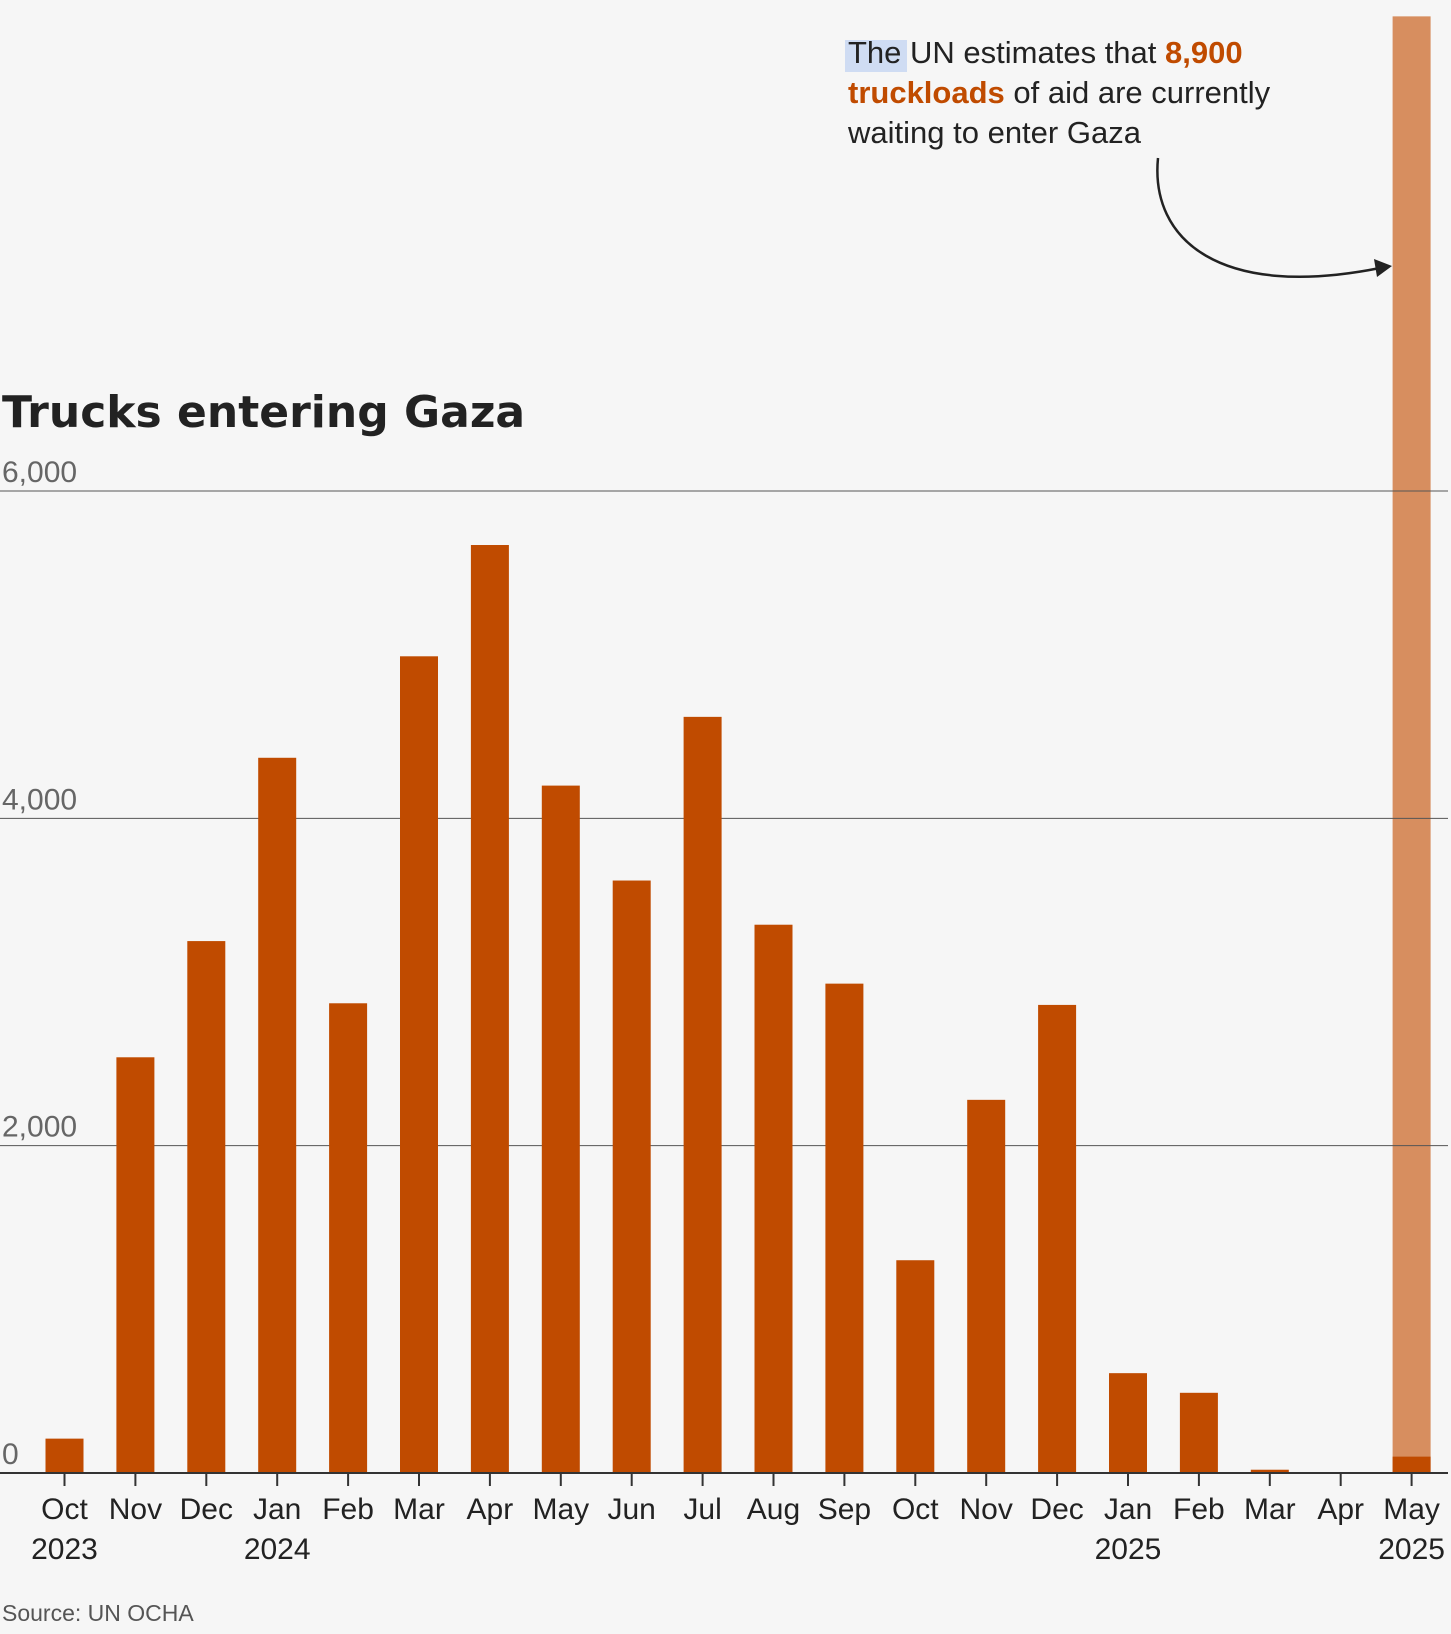 The height and width of the screenshot is (1634, 1451). What do you see at coordinates (39, 799) in the screenshot?
I see `y-tick-label: 4,000` at bounding box center [39, 799].